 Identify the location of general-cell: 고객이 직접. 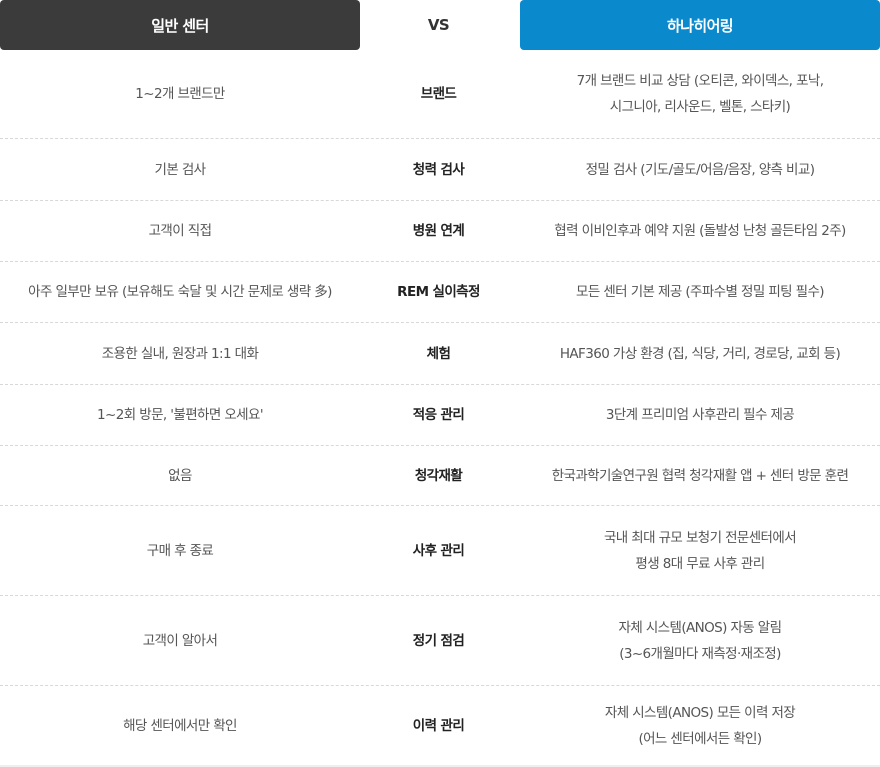
(180, 231).